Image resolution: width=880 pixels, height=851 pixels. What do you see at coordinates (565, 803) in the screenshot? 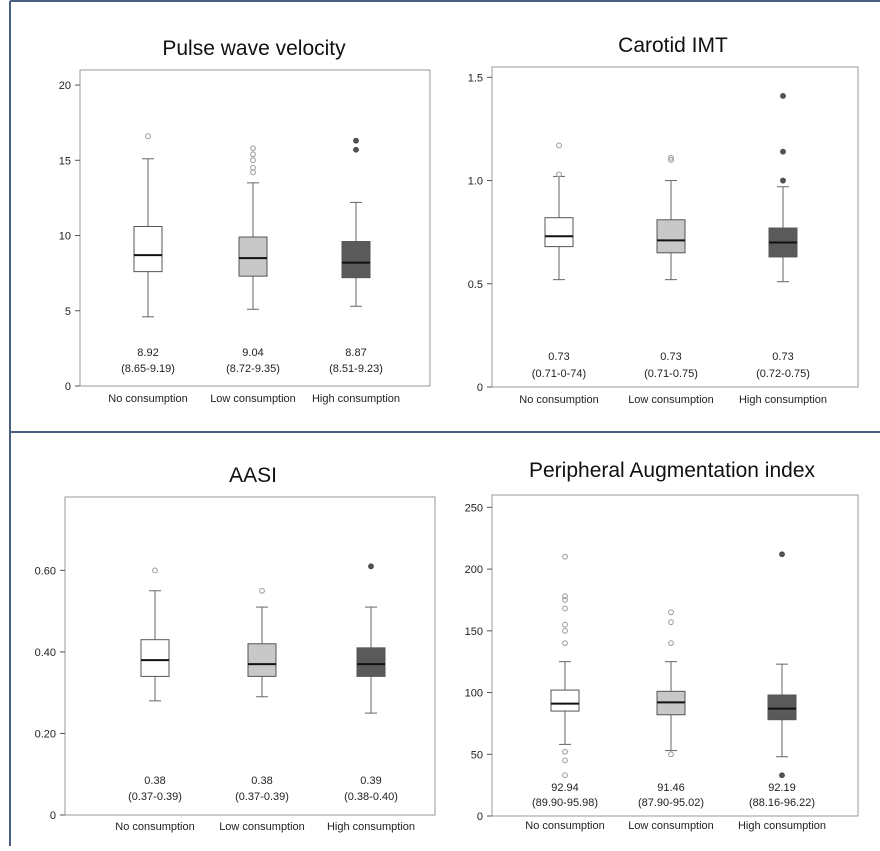
I see `ci-label: (89.90-95.98)` at bounding box center [565, 803].